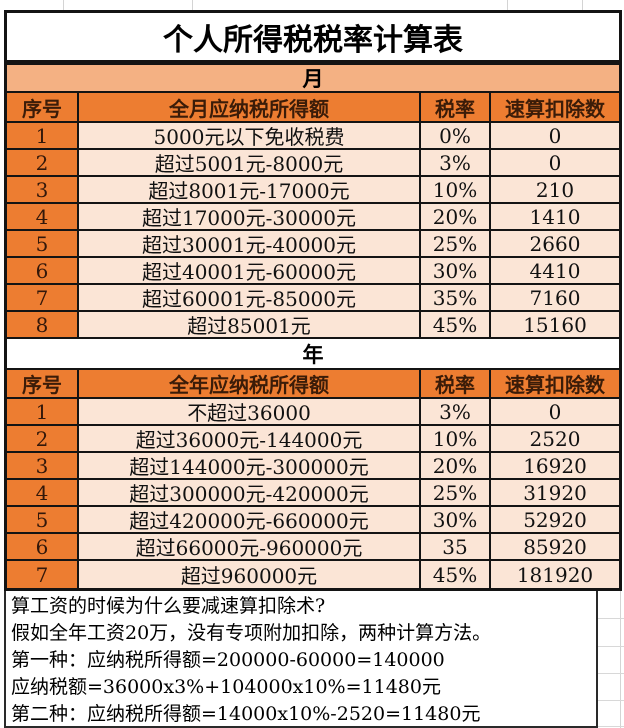  What do you see at coordinates (251, 633) in the screenshot?
I see `note-line: 假如全年工资20万，没有专项附加扣除，两种计算方法。` at bounding box center [251, 633].